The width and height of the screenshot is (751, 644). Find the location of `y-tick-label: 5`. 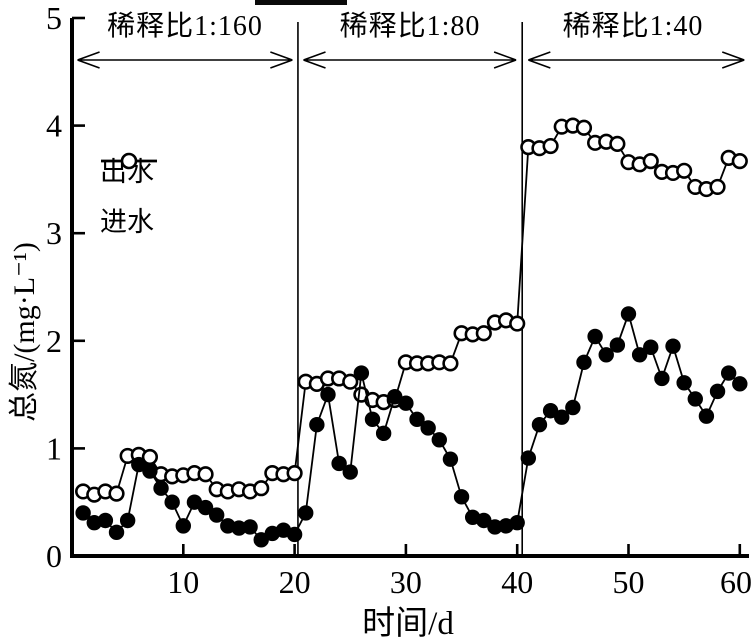

y-tick-label: 5 is located at coordinates (54, 18).